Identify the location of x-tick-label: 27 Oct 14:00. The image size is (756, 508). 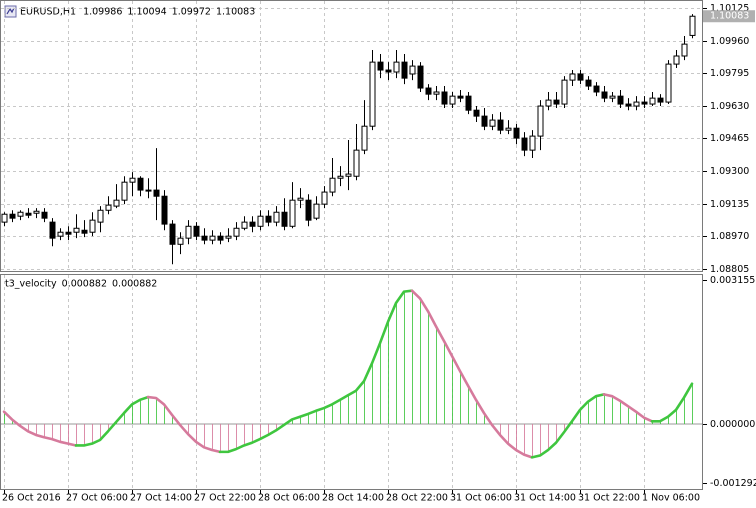
(161, 498).